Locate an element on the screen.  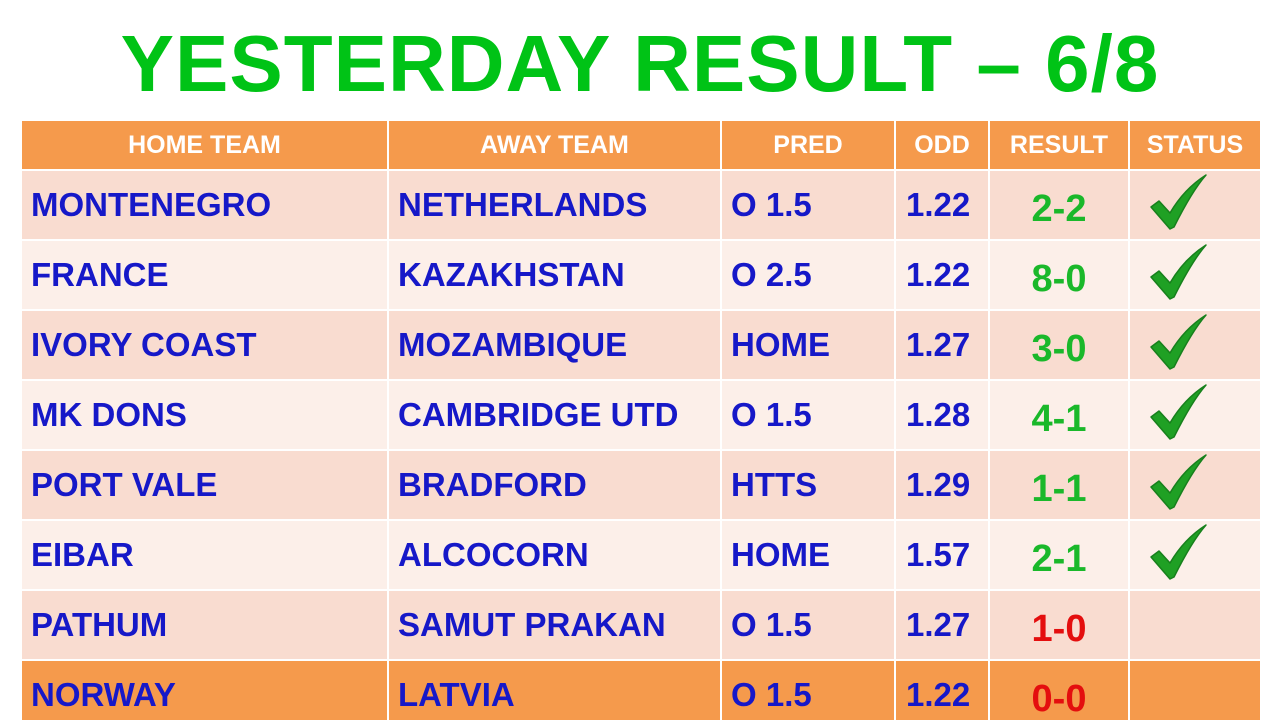
home-team-cell: PATHUM is located at coordinates (204, 625).